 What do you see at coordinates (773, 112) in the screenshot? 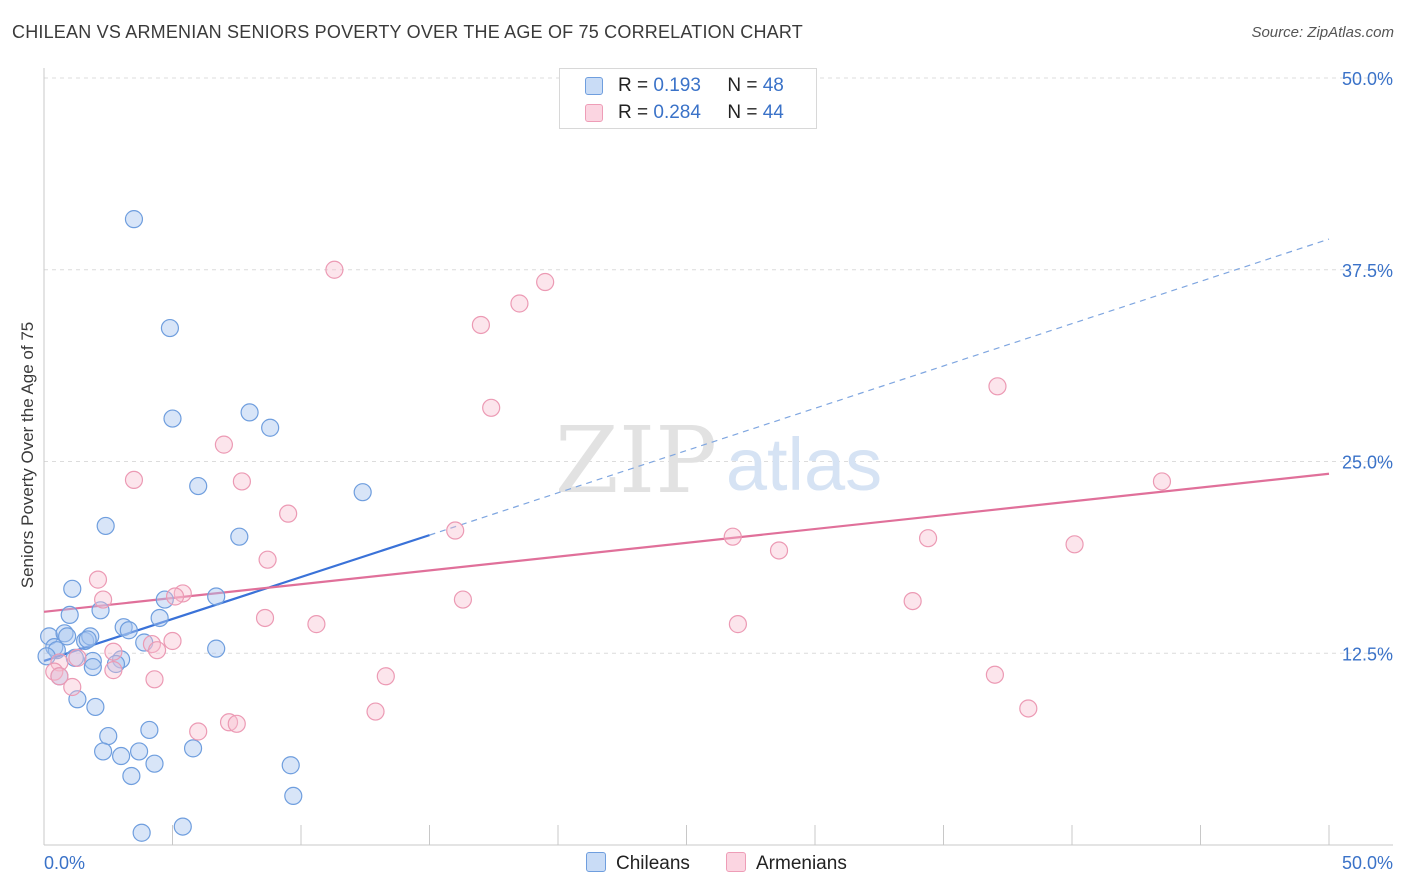
I see `legend-n-value-armenians: 44` at bounding box center [773, 112].